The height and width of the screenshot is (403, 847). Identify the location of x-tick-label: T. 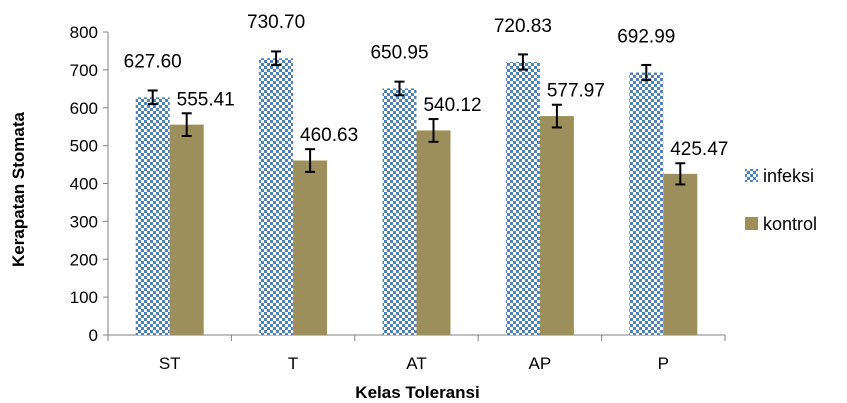
(293, 363).